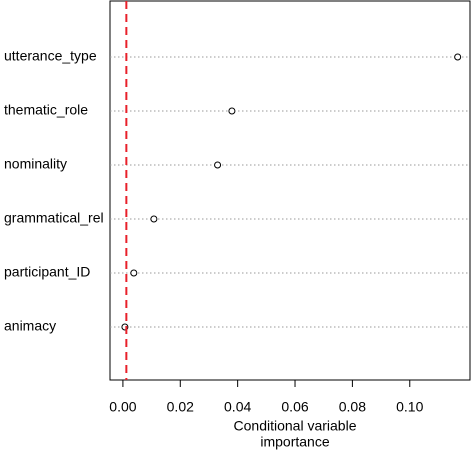  I want to click on y-tick-label: animacy, so click(30, 326).